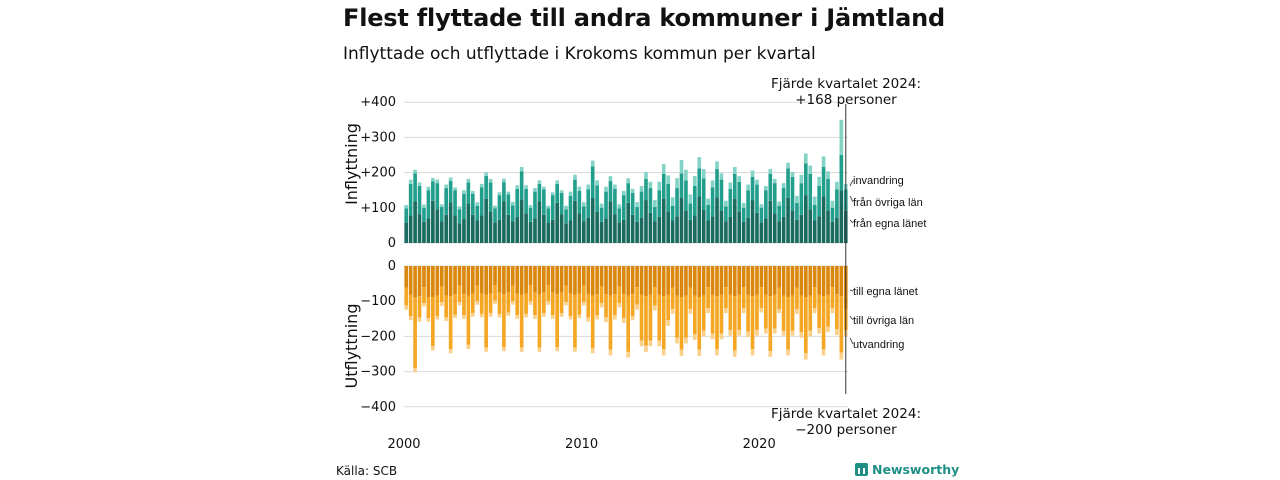 Image resolution: width=1280 pixels, height=480 pixels. Describe the element at coordinates (907, 469) in the screenshot. I see `brand-logo: Newsworthy` at that location.